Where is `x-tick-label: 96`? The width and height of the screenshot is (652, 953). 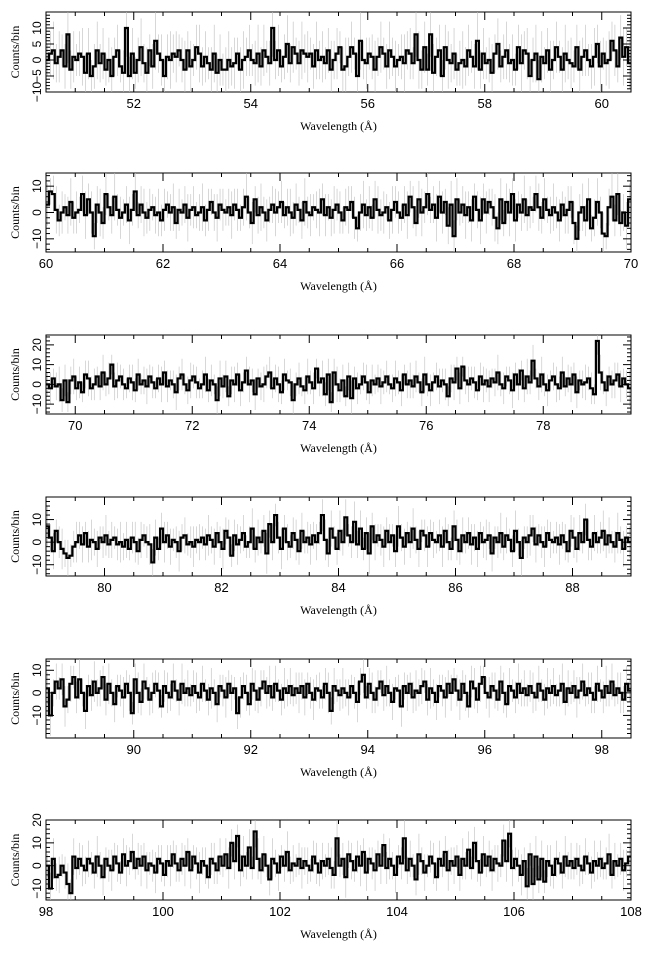
x-tick-label: 96 is located at coordinates (485, 749).